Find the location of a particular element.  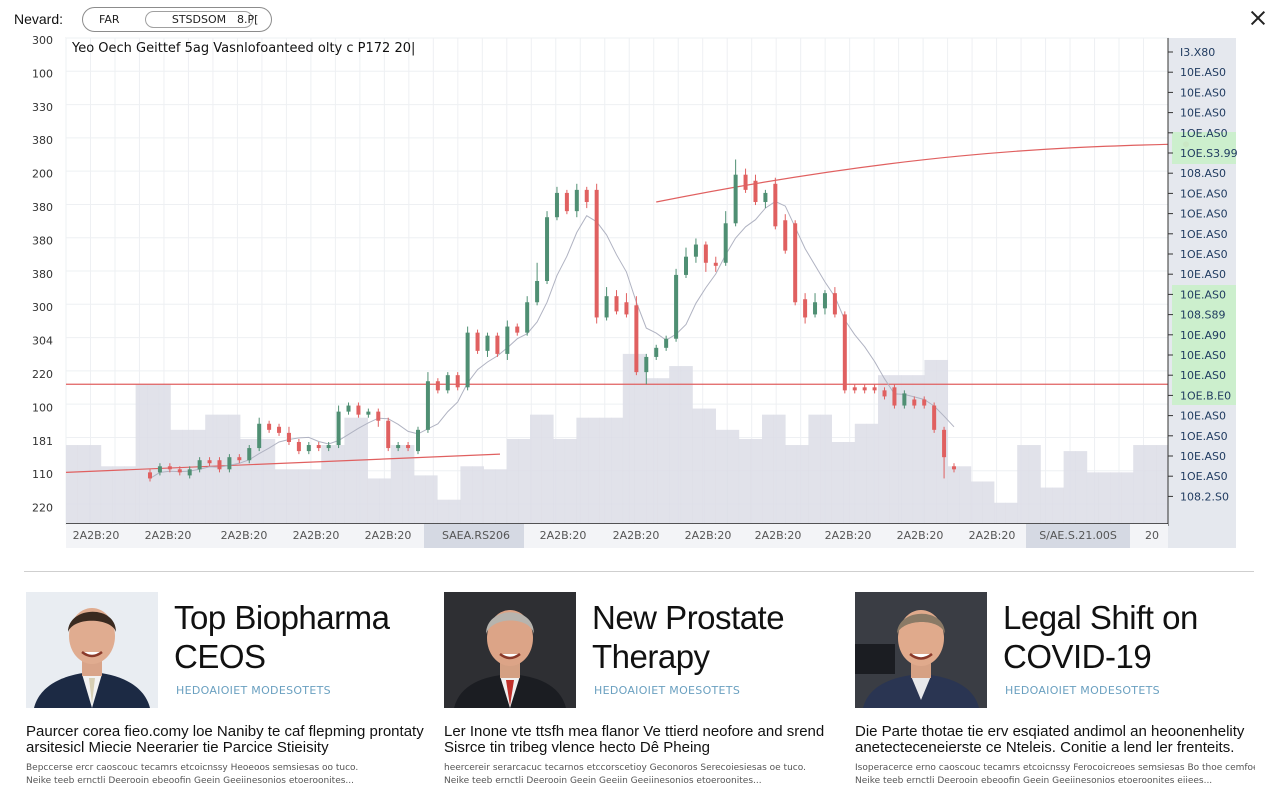

headline: Top Biopharma CEOS is located at coordinates (282, 637).